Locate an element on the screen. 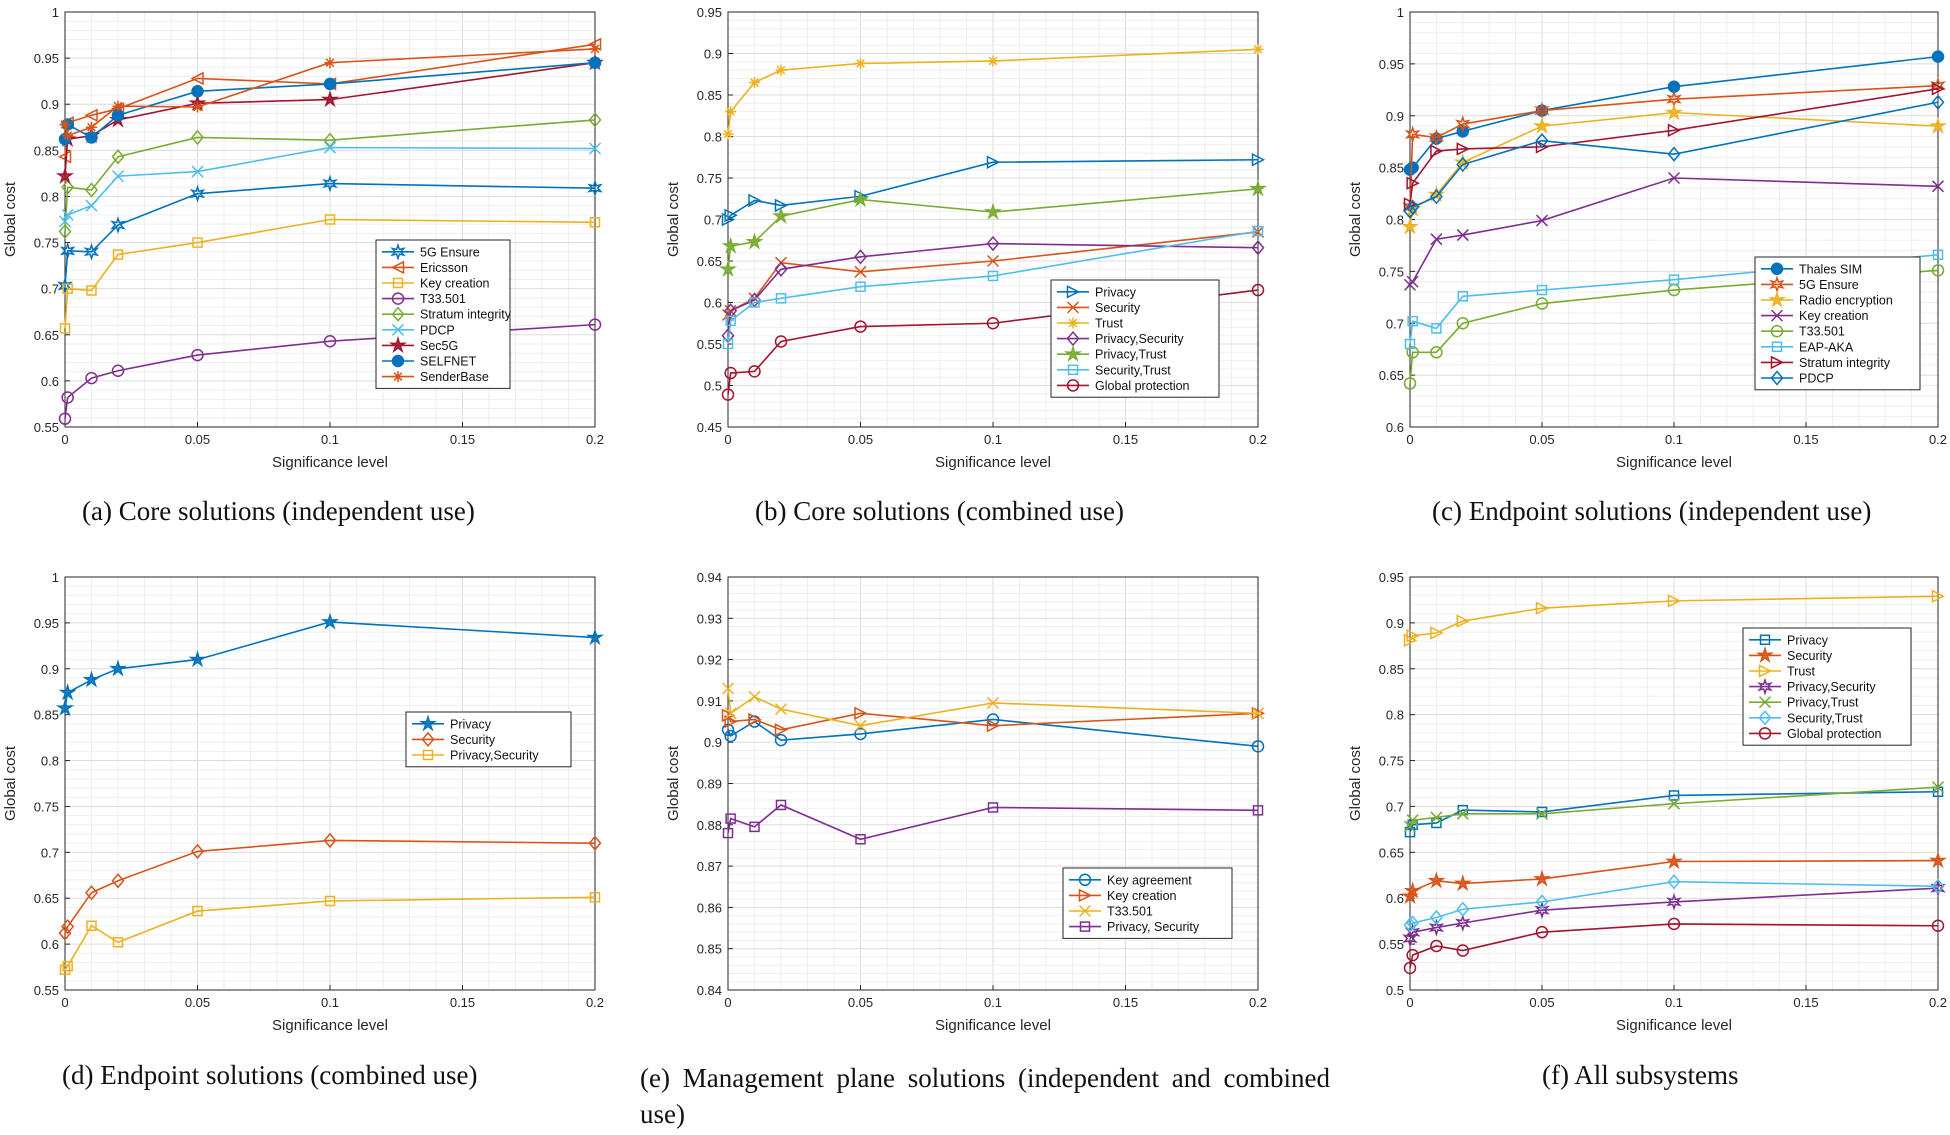  caption-a: (a) Core solutions (independent use) is located at coordinates (278, 511).